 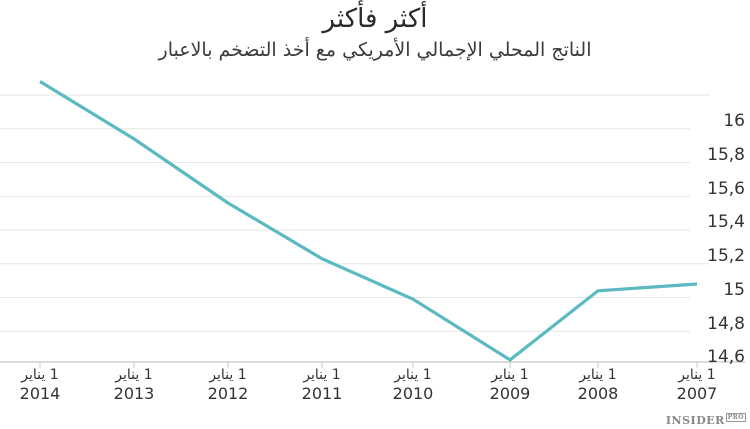 I want to click on x-tick-label: 1 يناير 2014, so click(x=42, y=385).